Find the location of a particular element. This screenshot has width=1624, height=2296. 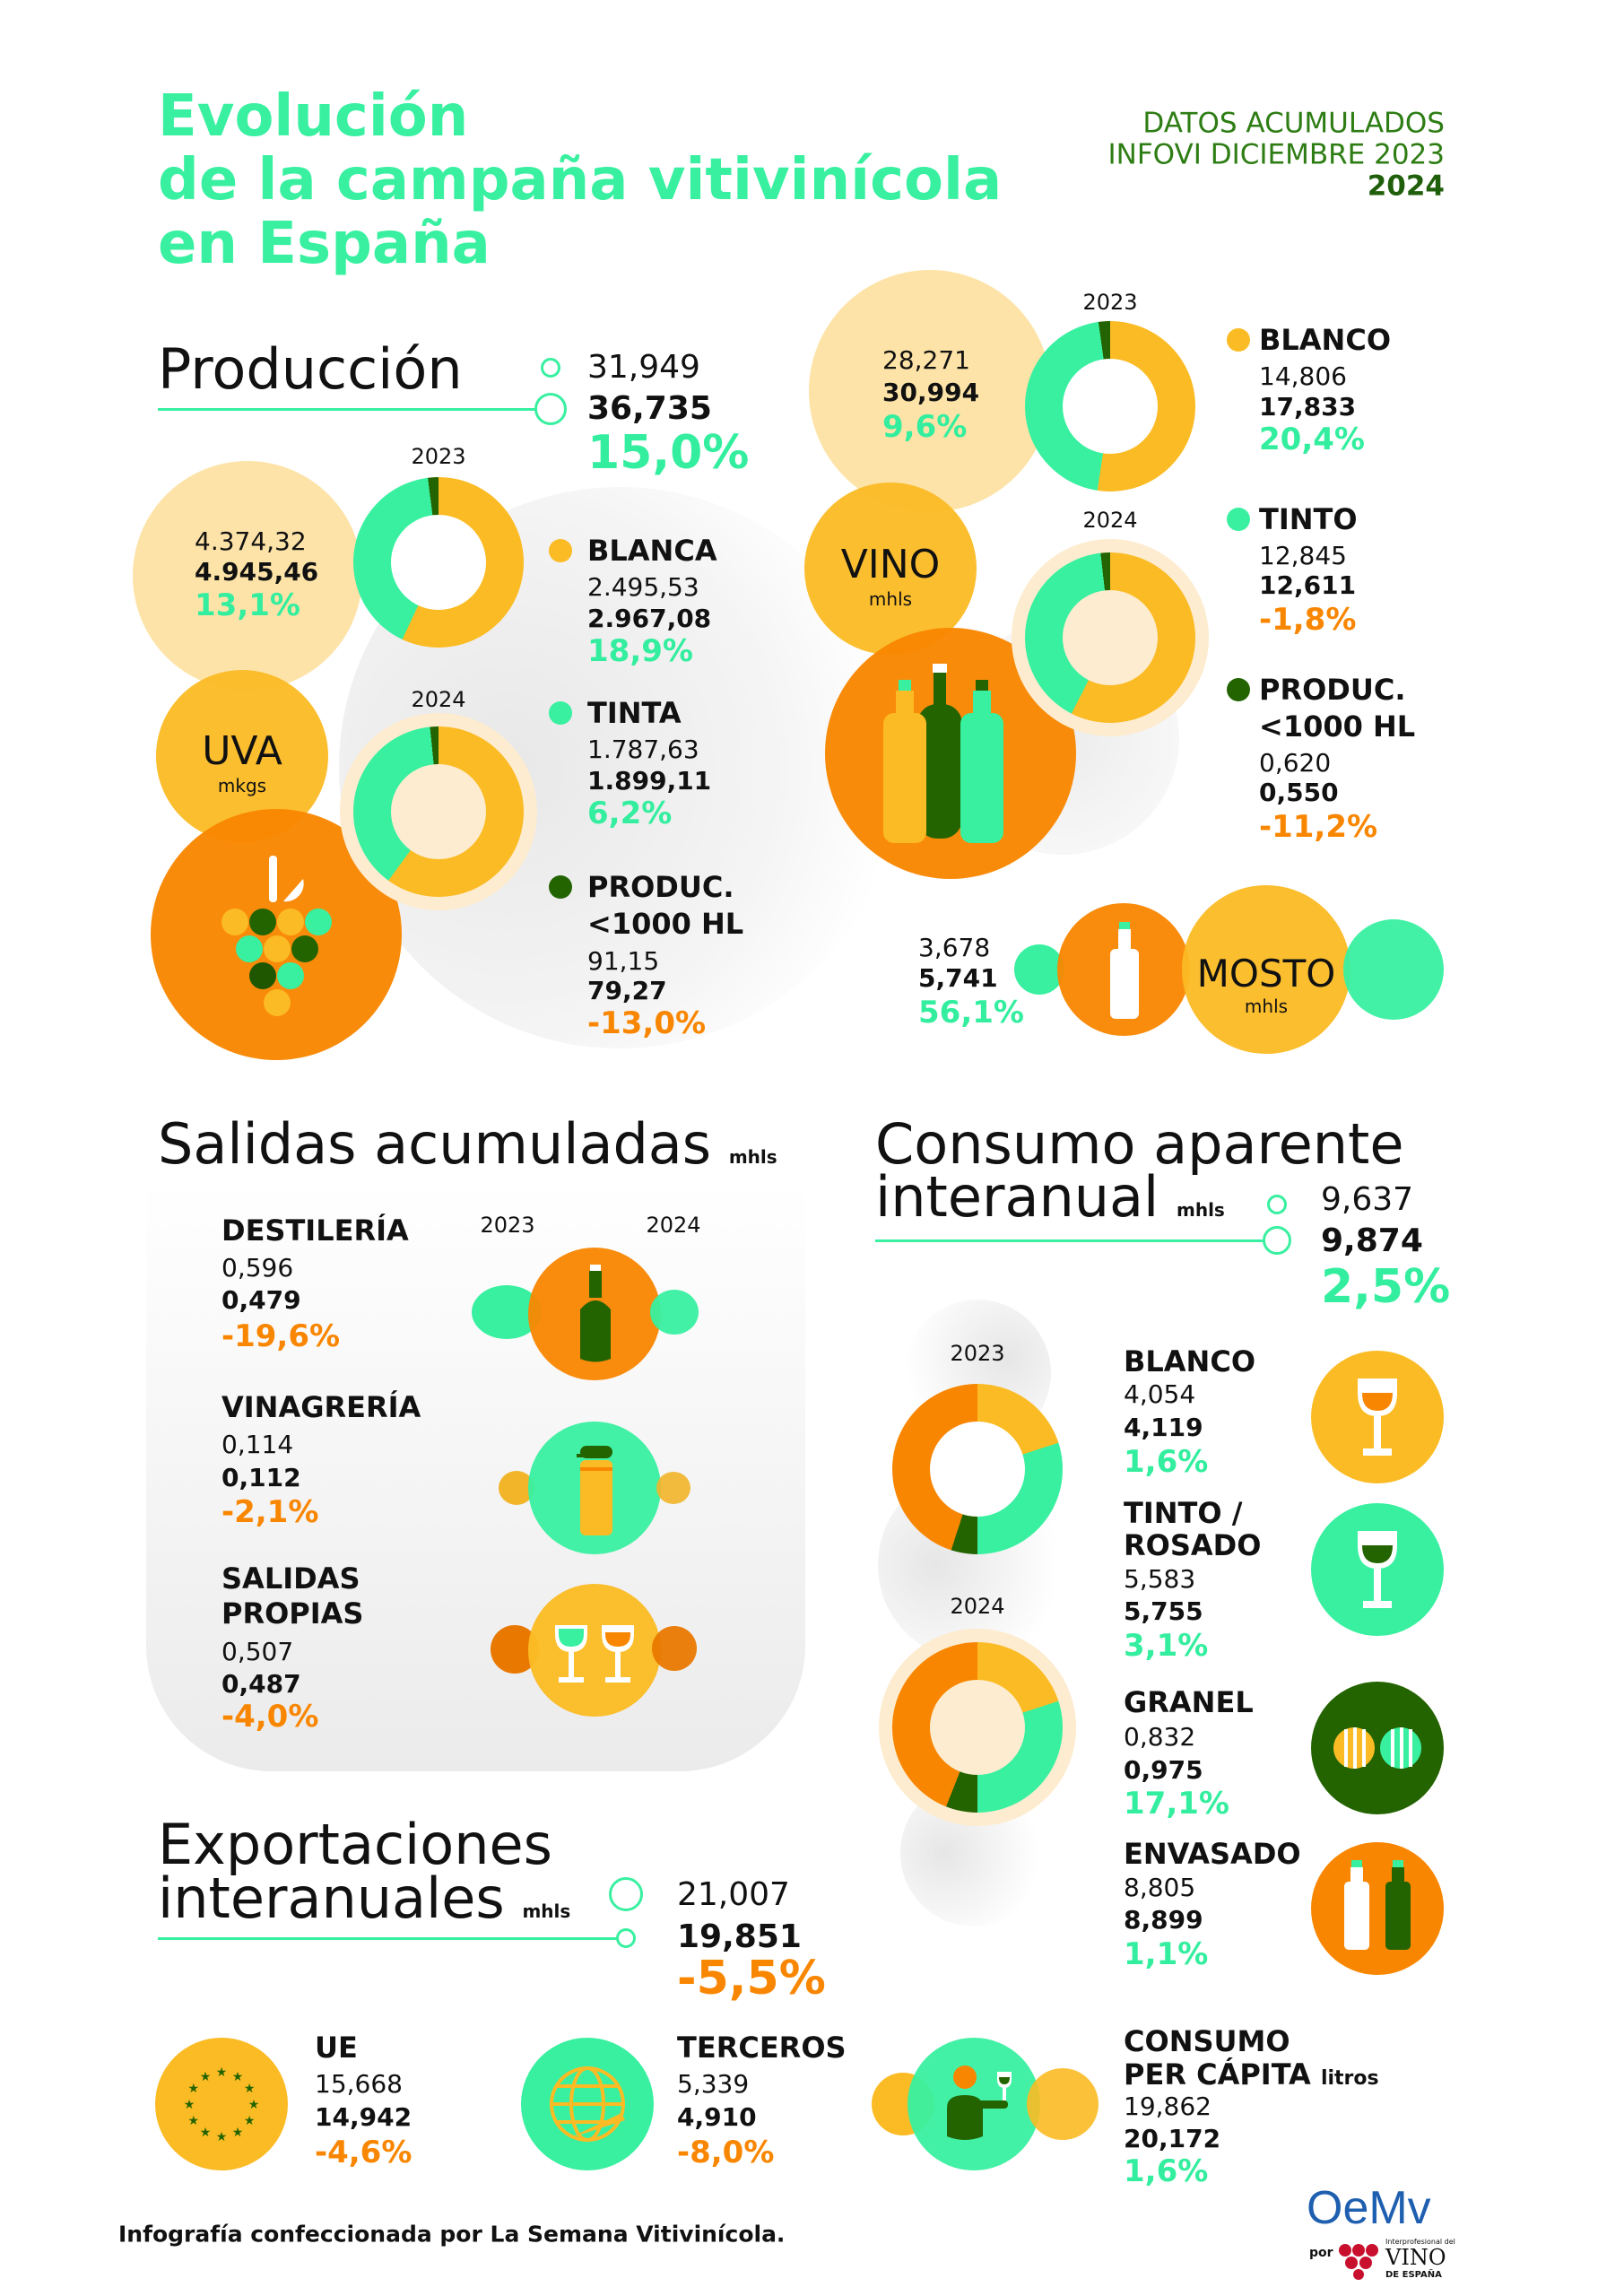

per-capita-prev: 19,862 is located at coordinates (1167, 2106).